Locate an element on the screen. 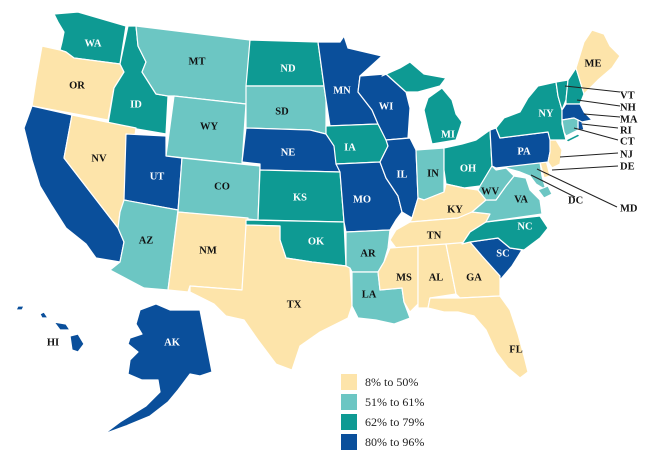  label-ND: ND is located at coordinates (288, 68).